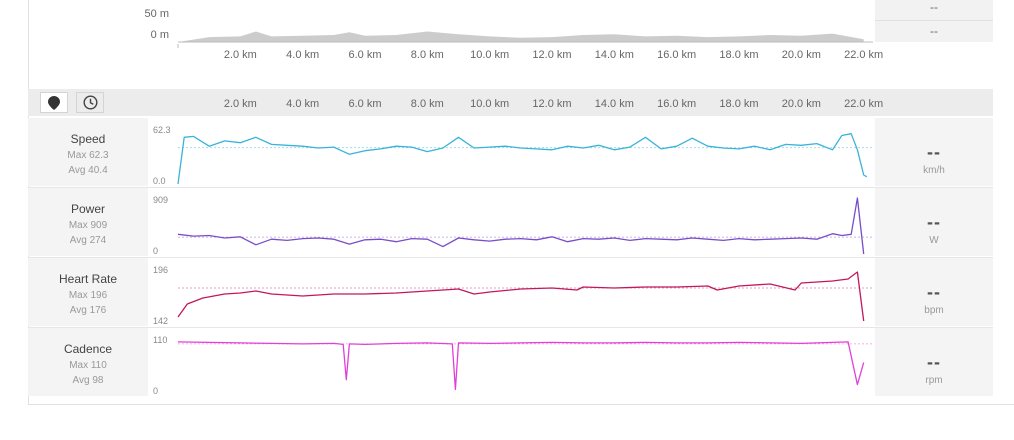 The image size is (1014, 440). Describe the element at coordinates (614, 55) in the screenshot. I see `elevation-x-tick-label: 14.0 km` at that location.